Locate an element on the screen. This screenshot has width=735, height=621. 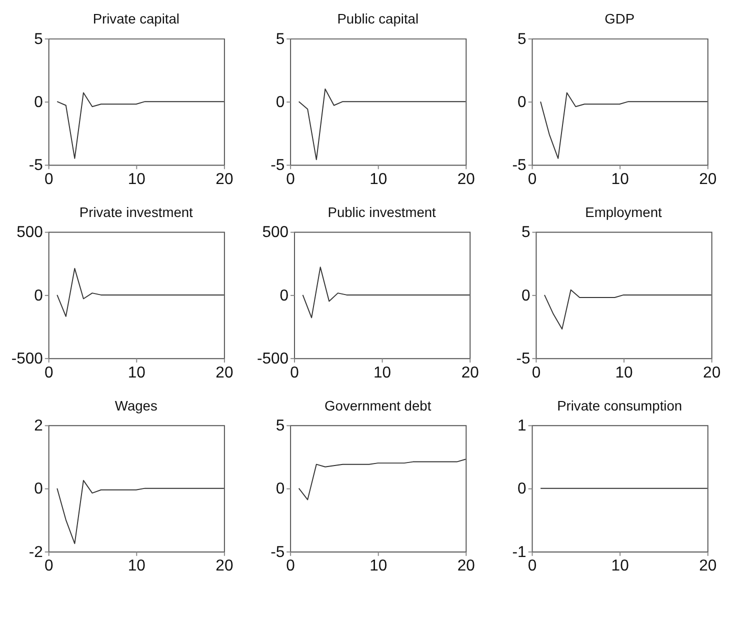
chart-title: Private investment is located at coordinates (136, 212).